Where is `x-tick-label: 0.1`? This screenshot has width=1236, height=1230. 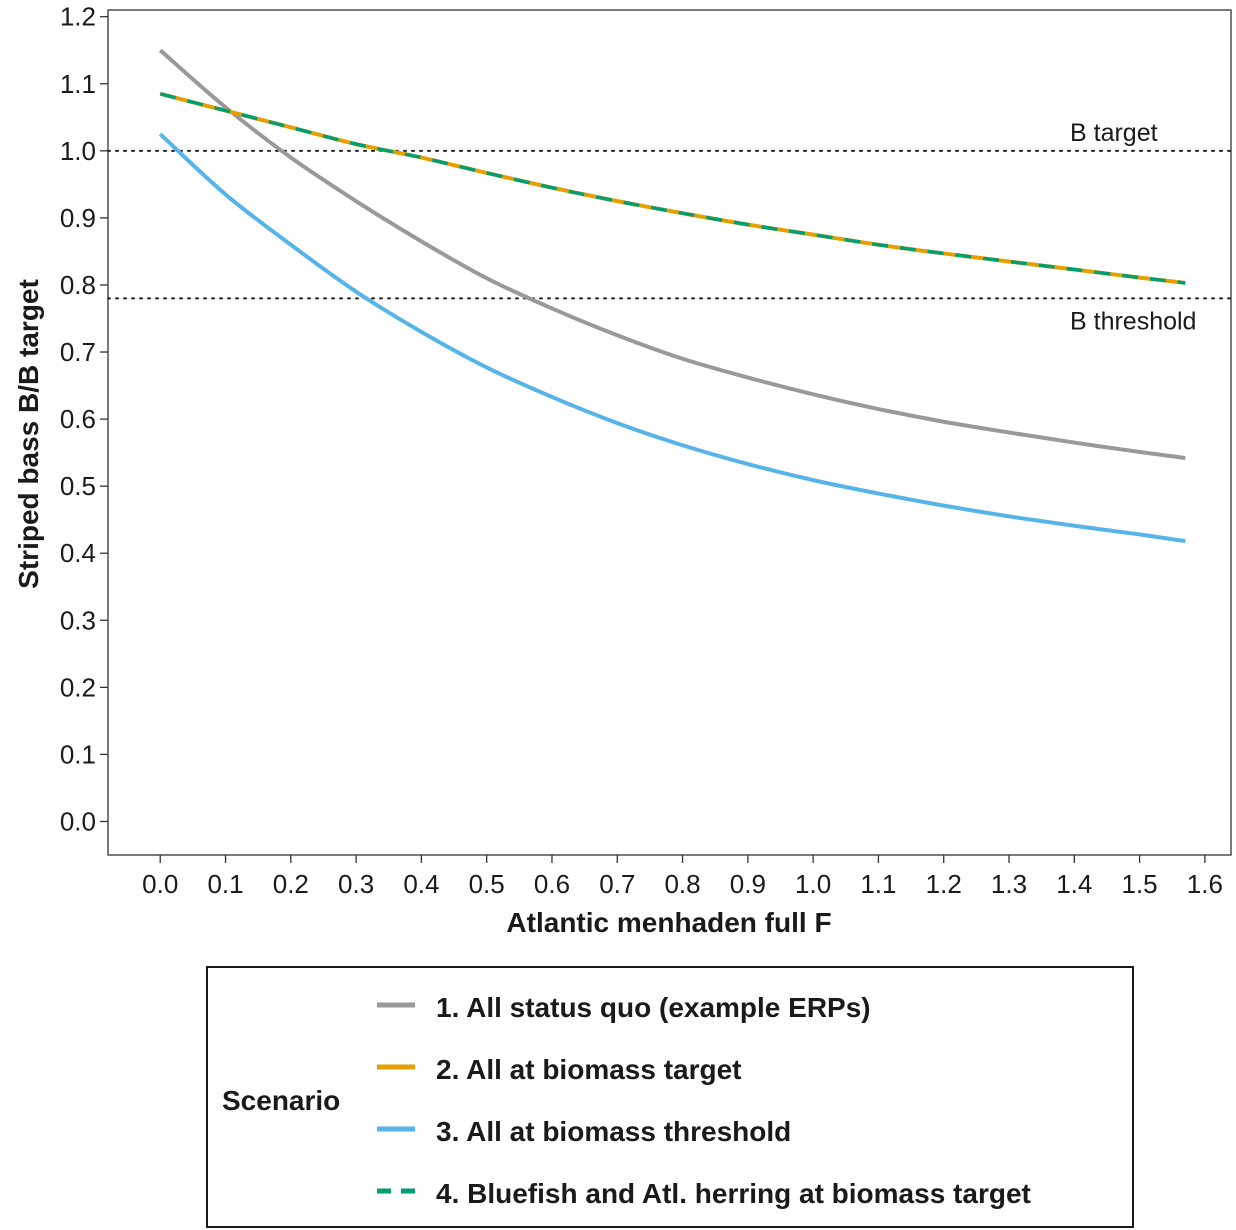
x-tick-label: 0.1 is located at coordinates (225, 884).